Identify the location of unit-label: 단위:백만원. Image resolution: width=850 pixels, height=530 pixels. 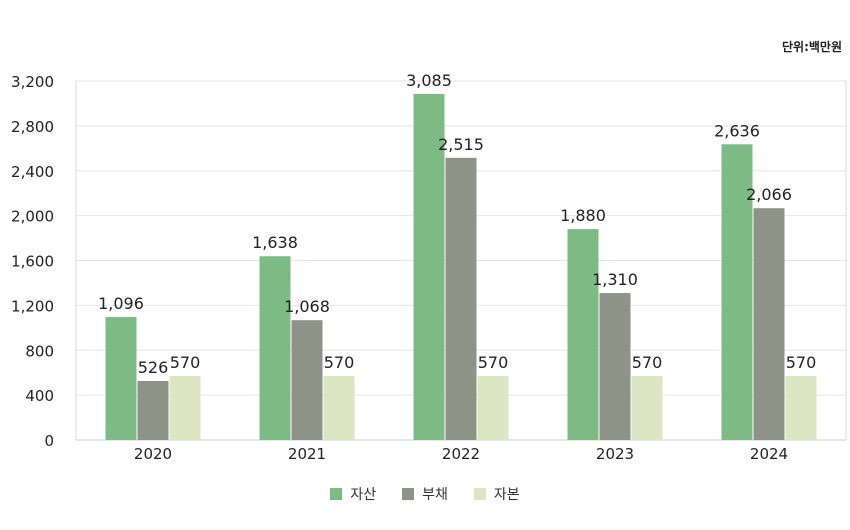
(812, 47).